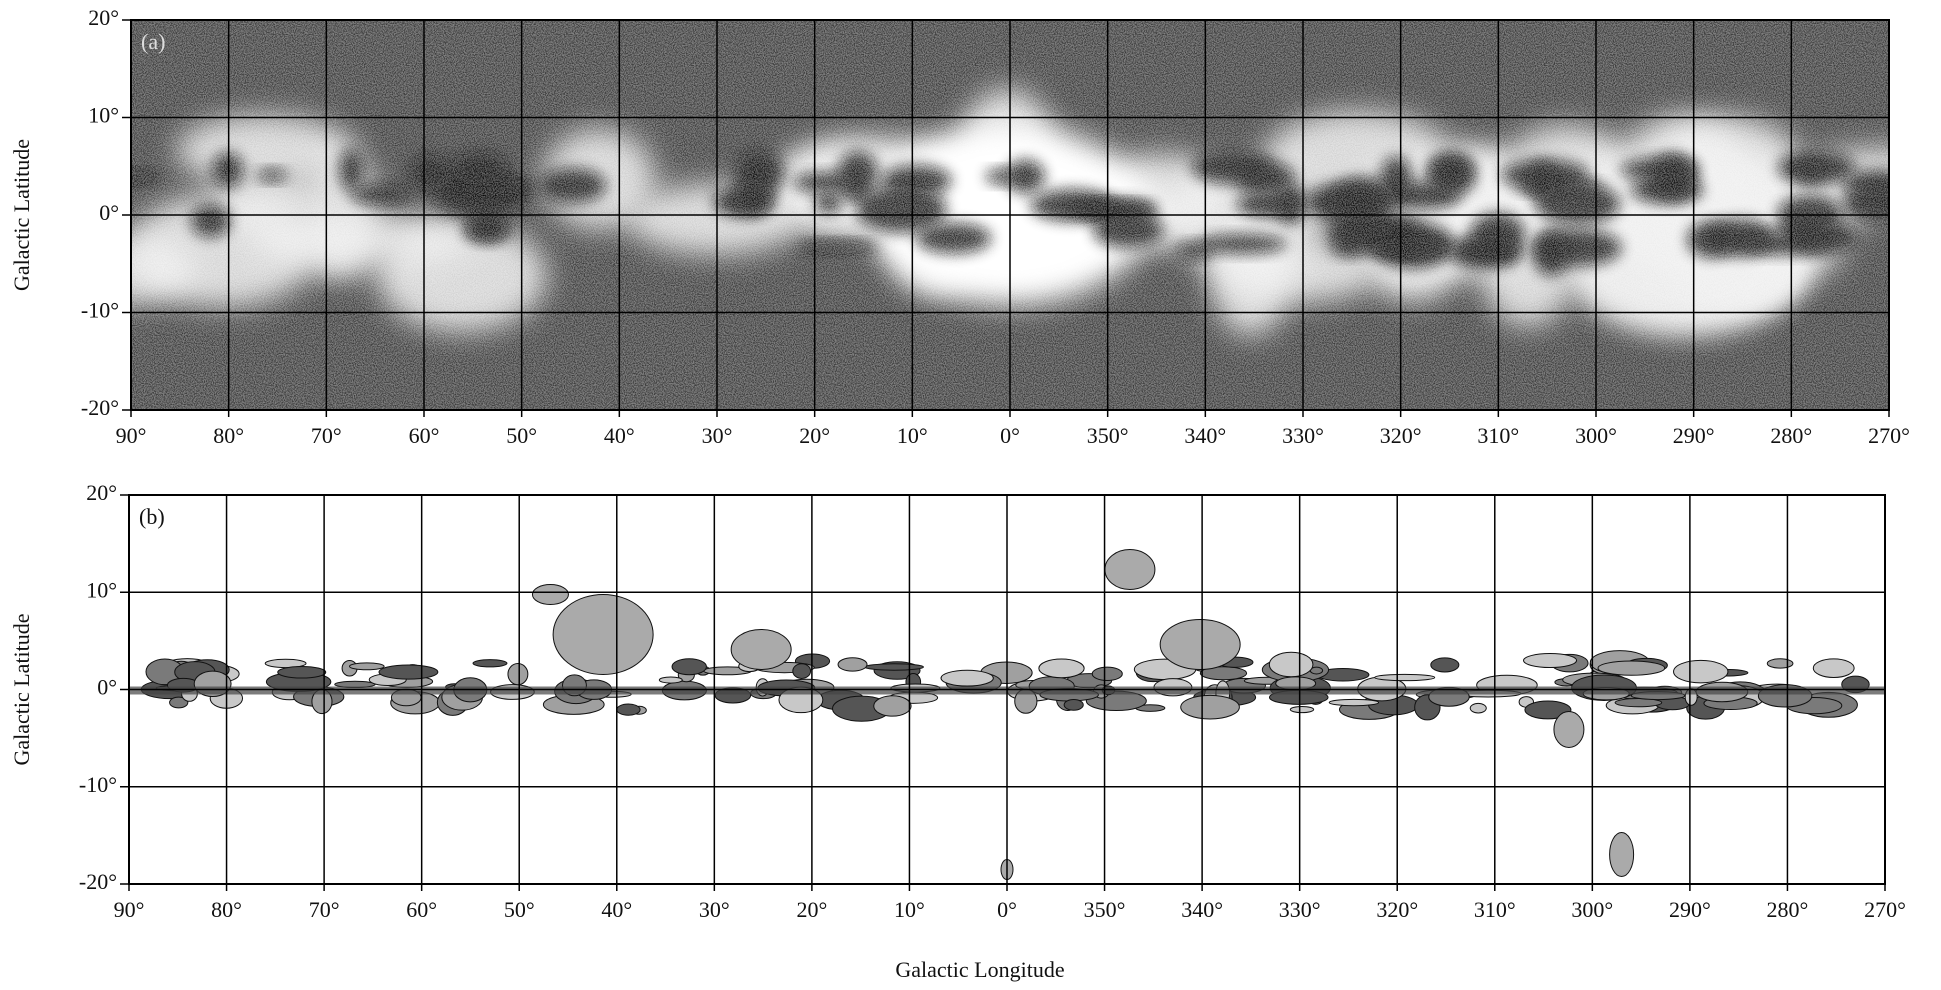 The width and height of the screenshot is (1941, 990). I want to click on x-axis-title: Galactic Longitude, so click(979, 969).